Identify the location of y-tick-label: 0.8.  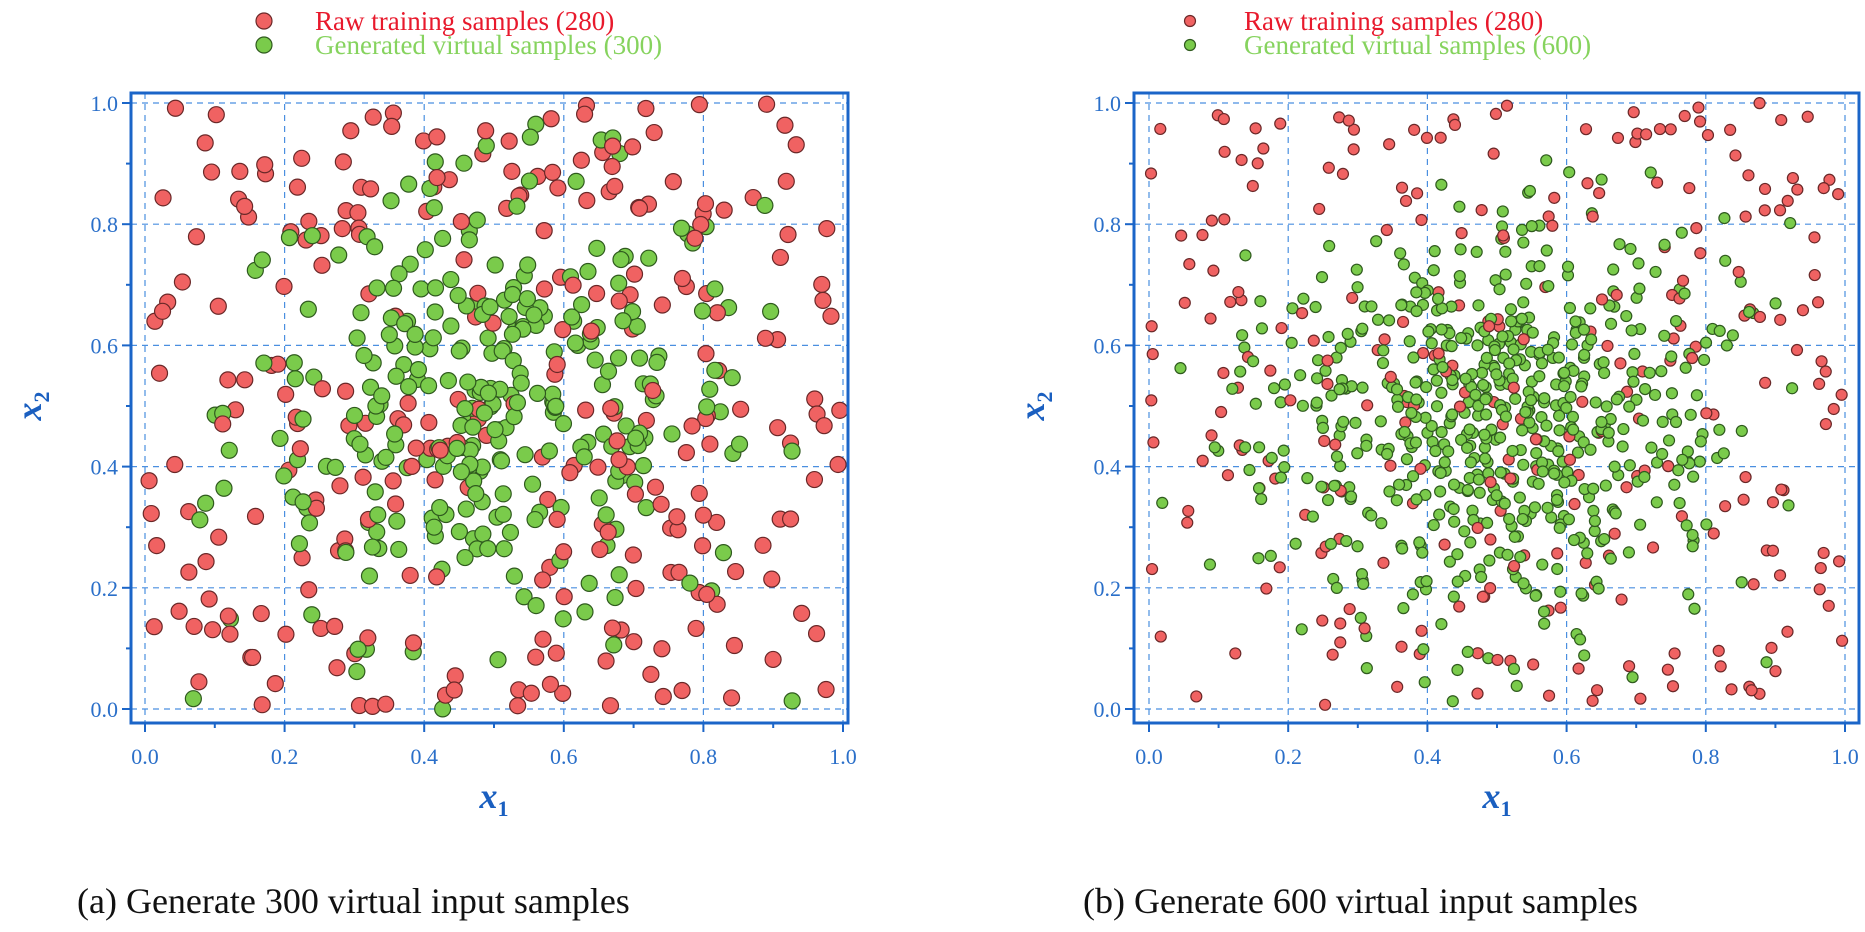
(1108, 224).